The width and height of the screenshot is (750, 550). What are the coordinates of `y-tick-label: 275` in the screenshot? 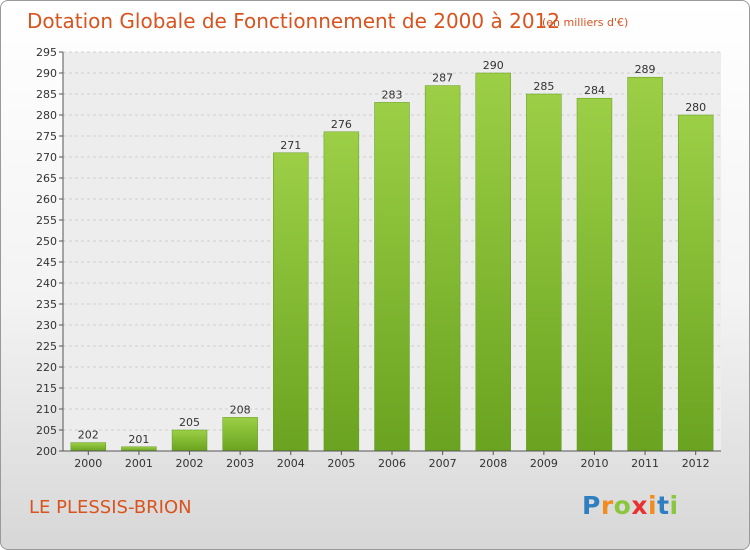 It's located at (46, 136).